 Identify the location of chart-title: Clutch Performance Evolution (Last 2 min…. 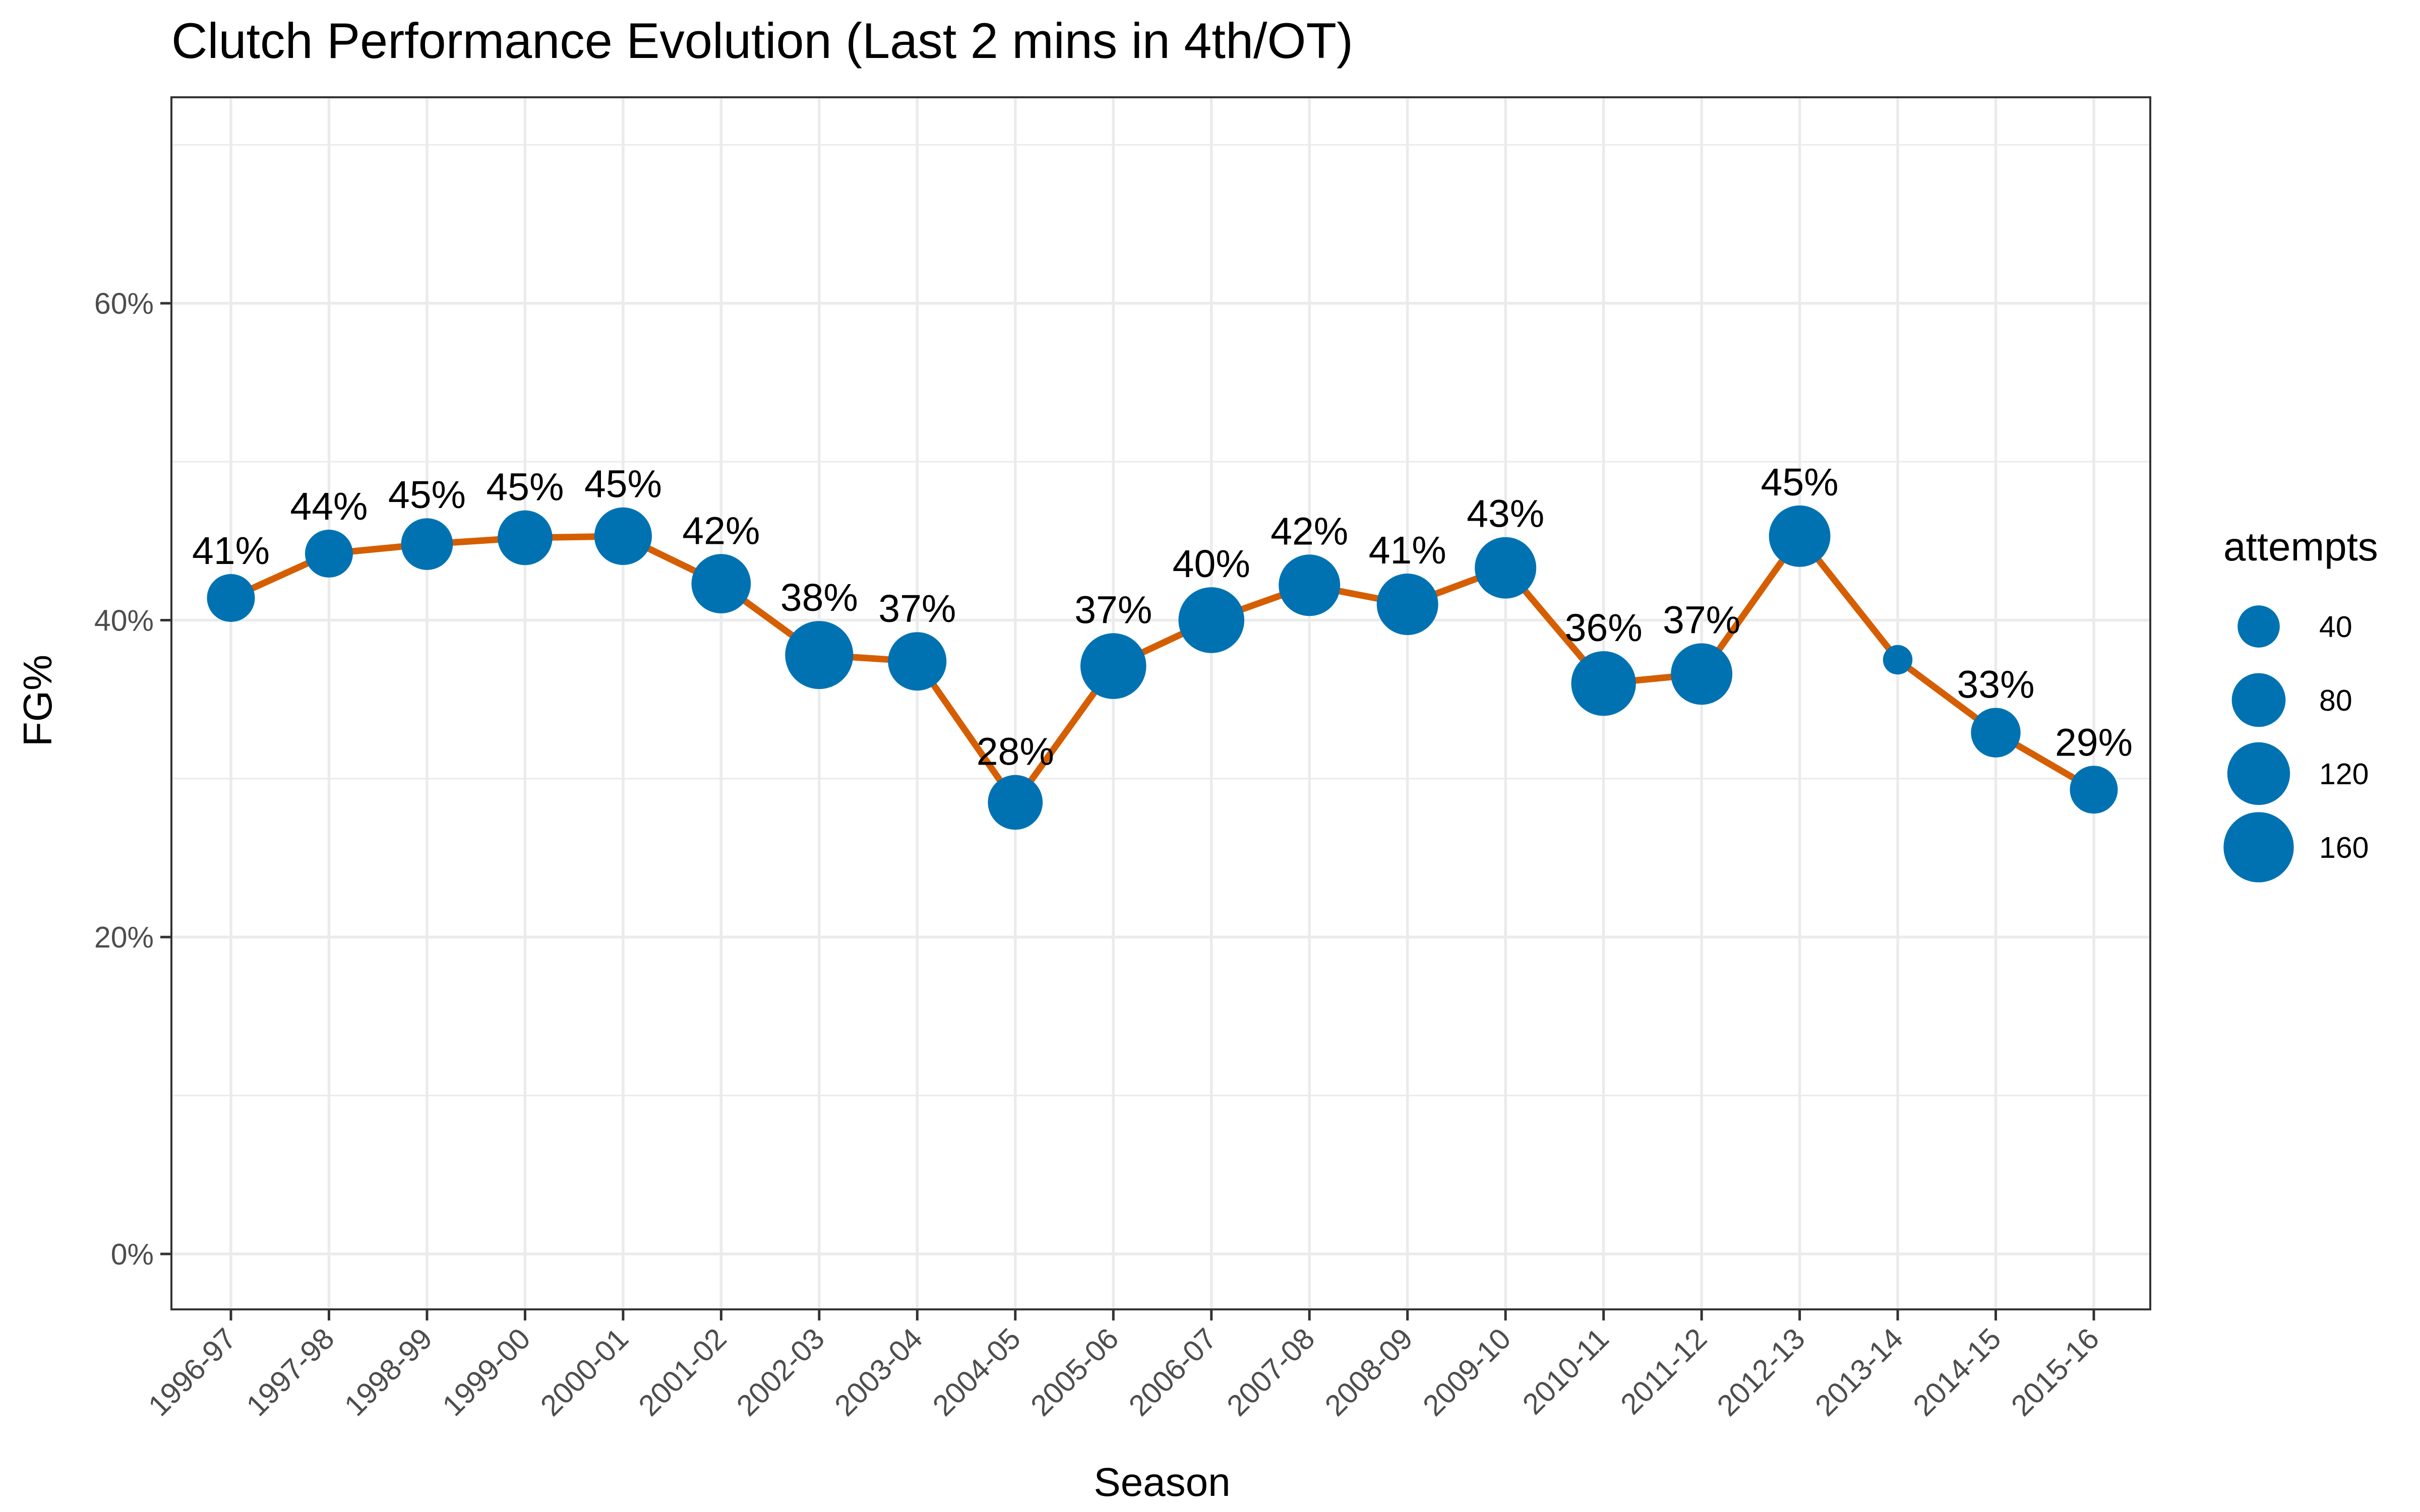
(762, 41).